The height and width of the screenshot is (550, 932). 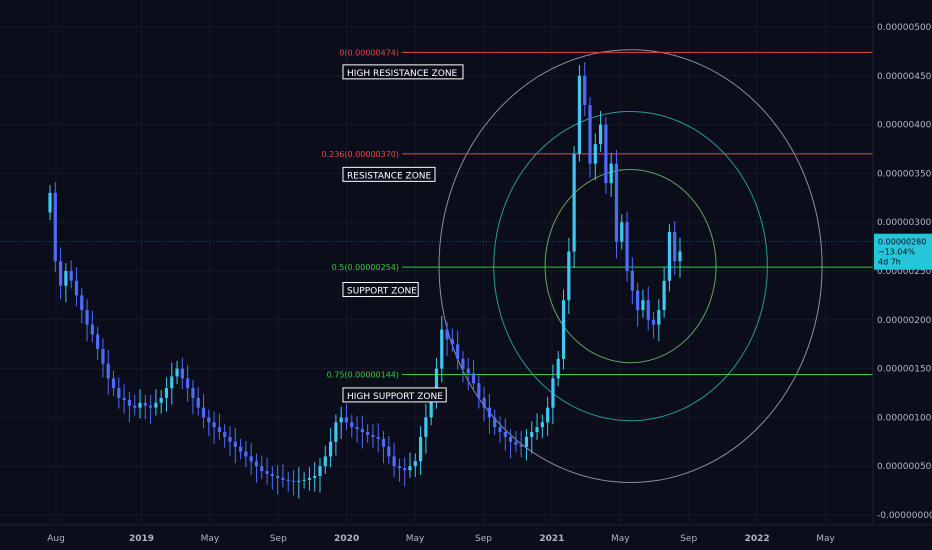 What do you see at coordinates (402, 74) in the screenshot?
I see `zone-label: HIGH RESISTANCE ZONE` at bounding box center [402, 74].